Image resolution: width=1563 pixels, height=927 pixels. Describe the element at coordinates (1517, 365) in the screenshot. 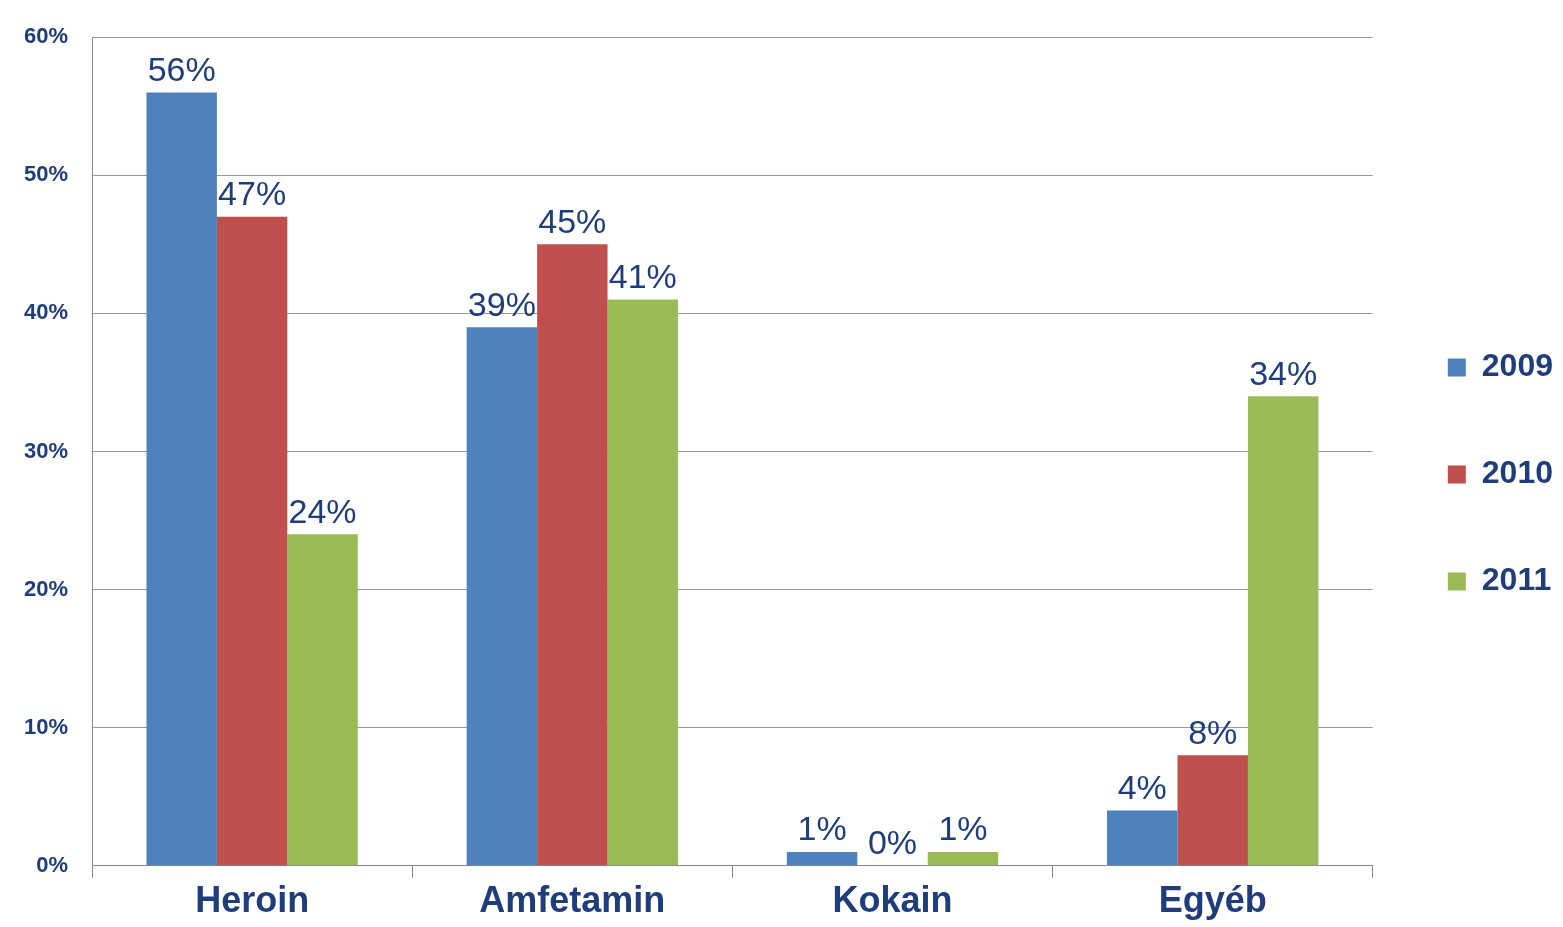

I see `legend-label: 2009` at that location.